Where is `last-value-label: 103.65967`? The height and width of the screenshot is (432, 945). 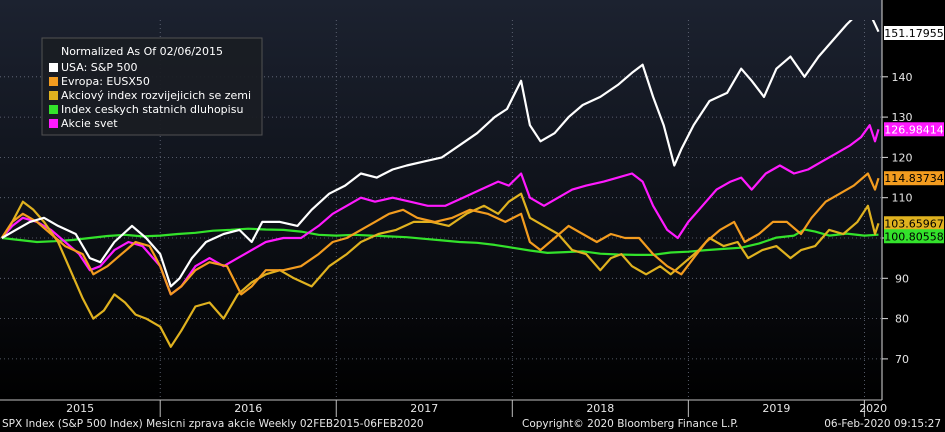
last-value-label: 103.65967 is located at coordinates (914, 223).